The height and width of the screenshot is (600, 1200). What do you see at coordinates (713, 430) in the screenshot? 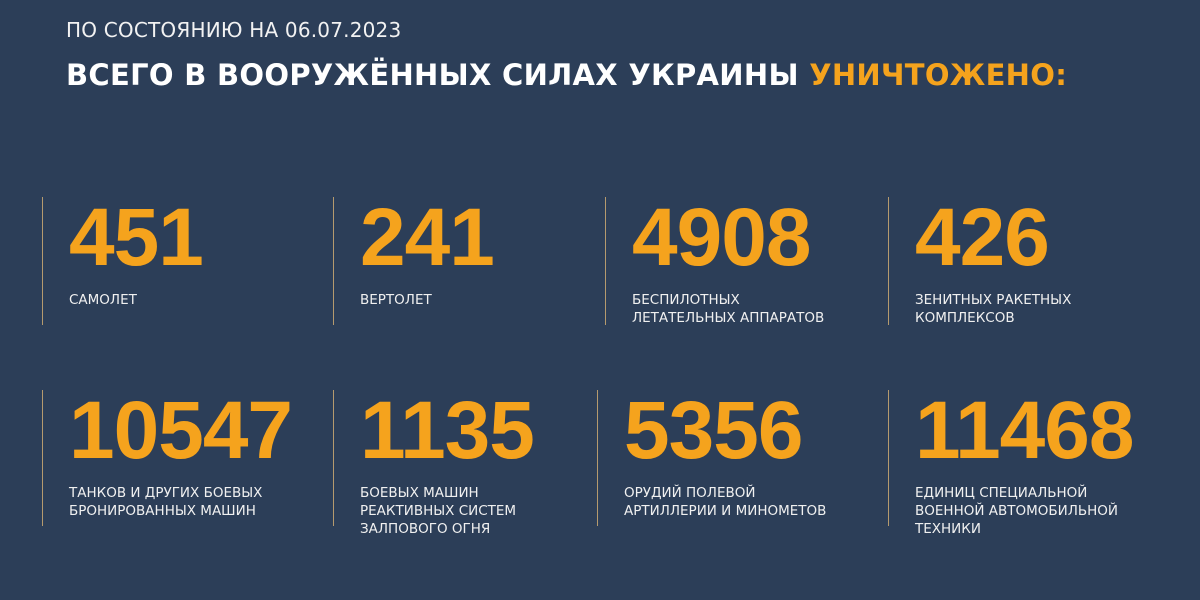
I see `stat-value: 5356` at bounding box center [713, 430].